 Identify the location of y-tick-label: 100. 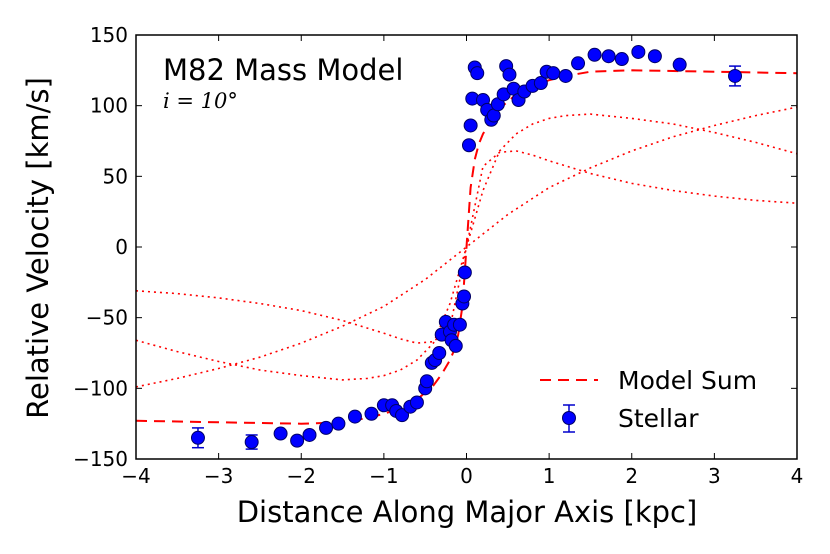
(109, 106).